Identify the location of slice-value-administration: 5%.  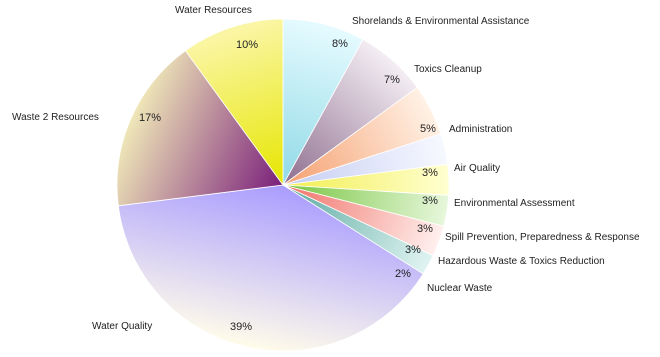
(428, 129).